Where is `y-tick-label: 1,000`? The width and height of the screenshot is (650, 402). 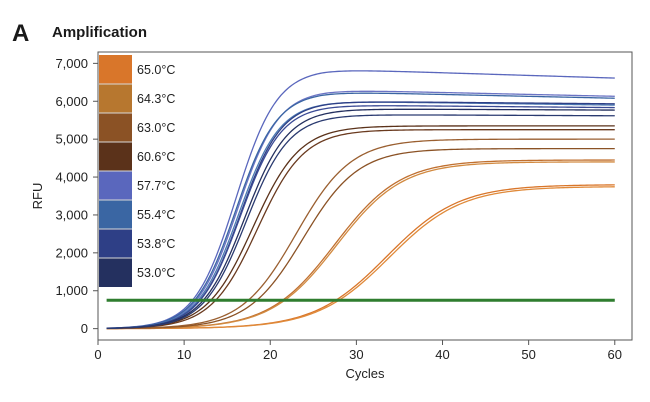
y-tick-label: 1,000 is located at coordinates (71, 290).